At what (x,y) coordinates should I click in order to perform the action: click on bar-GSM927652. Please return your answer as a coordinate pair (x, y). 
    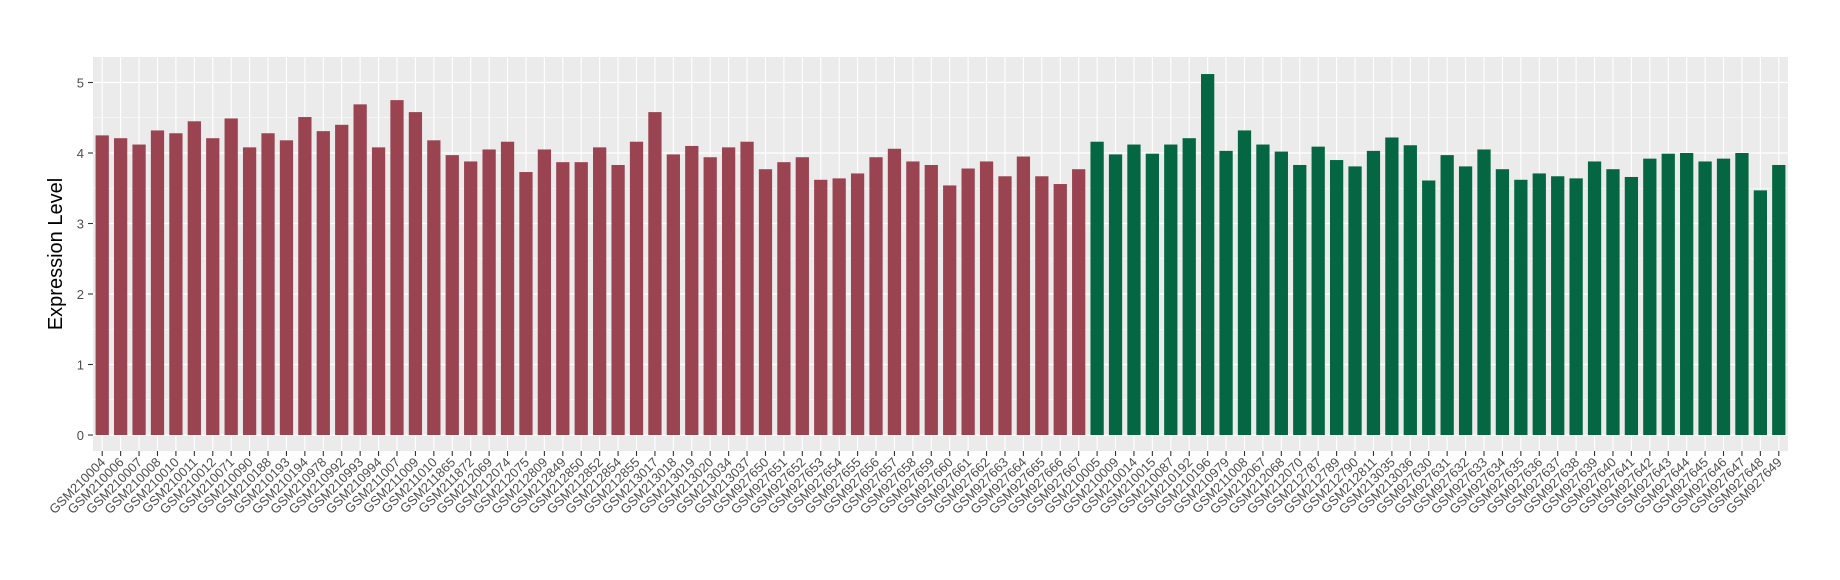
    Looking at the image, I should click on (802, 296).